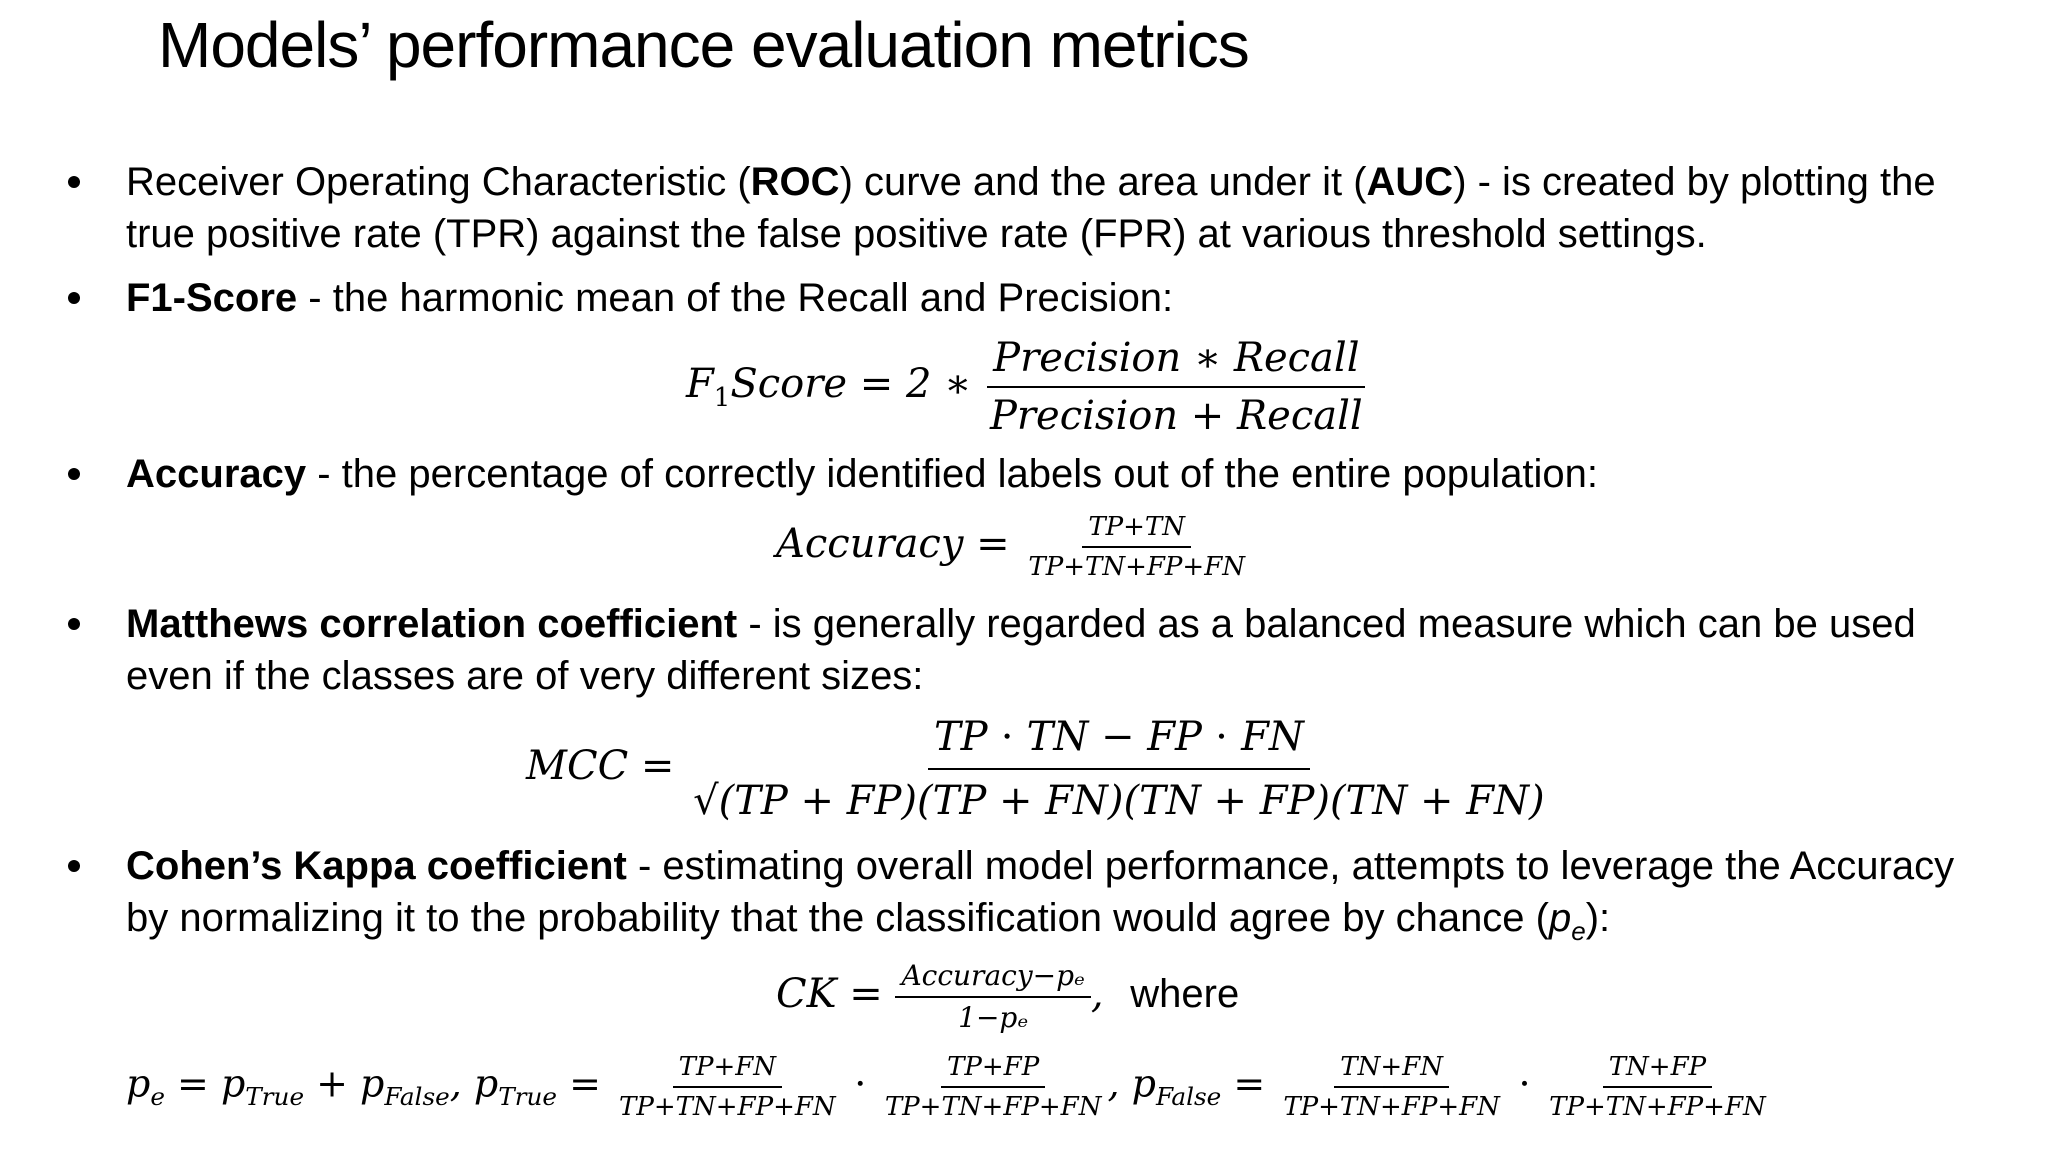  What do you see at coordinates (1657, 1068) in the screenshot?
I see `pe-f4-num: TN+FP` at bounding box center [1657, 1068].